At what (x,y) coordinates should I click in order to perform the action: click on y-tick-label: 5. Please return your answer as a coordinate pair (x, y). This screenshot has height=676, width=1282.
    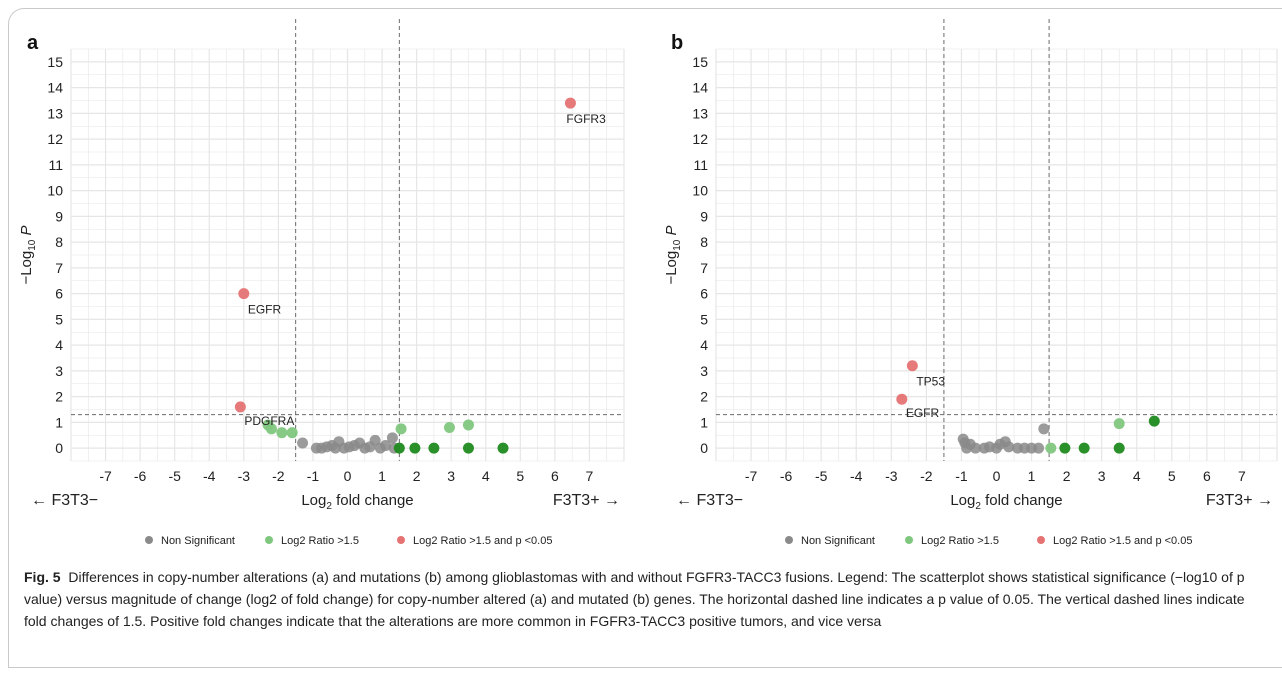
    Looking at the image, I should click on (59, 319).